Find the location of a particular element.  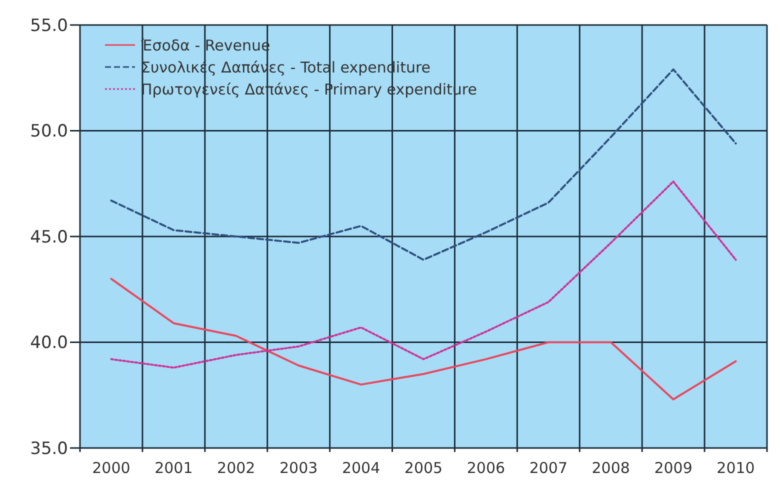

y-tick-label: 45.0 is located at coordinates (49, 237).